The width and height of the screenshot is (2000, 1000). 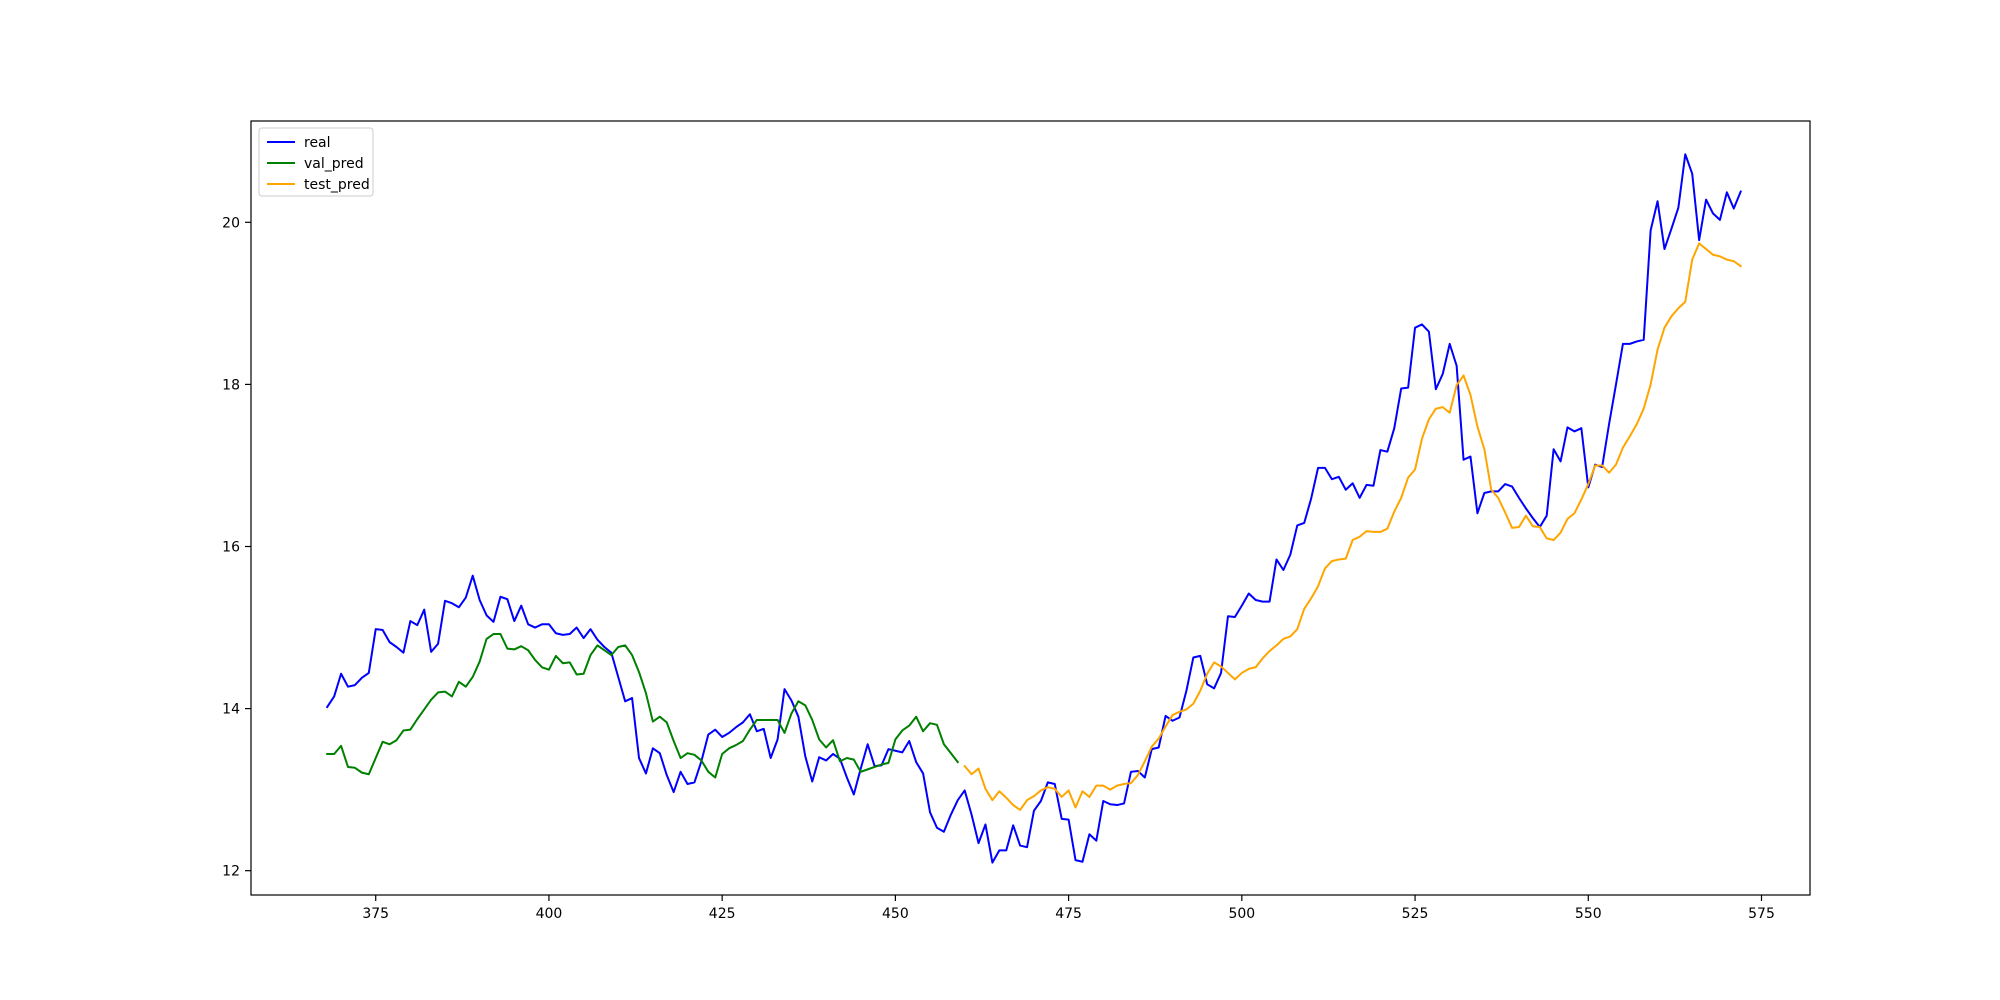 I want to click on legend-label-real: real, so click(x=317, y=143).